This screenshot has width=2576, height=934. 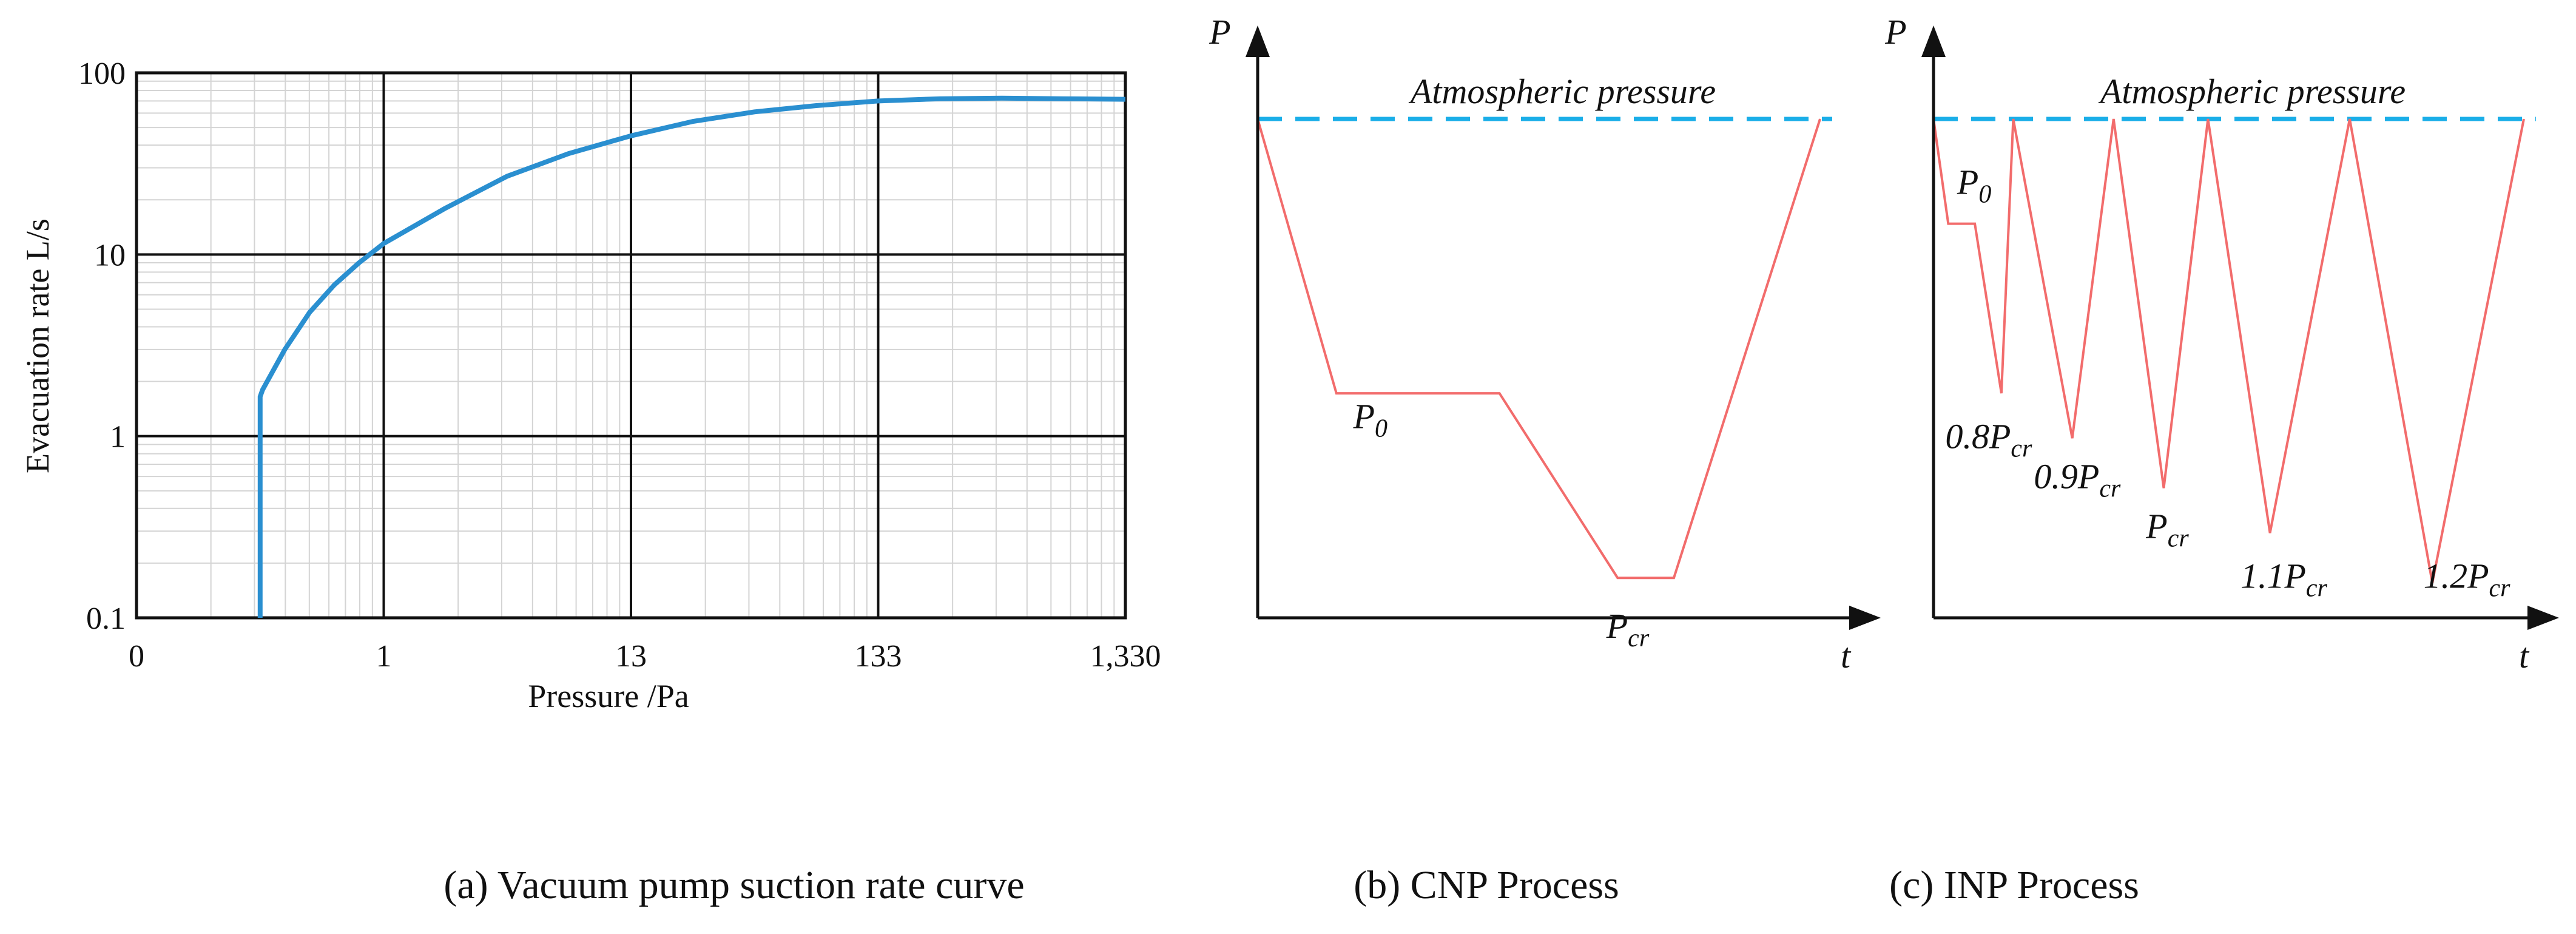 What do you see at coordinates (118, 437) in the screenshot?
I see `panel-a-y-tick-label: 1` at bounding box center [118, 437].